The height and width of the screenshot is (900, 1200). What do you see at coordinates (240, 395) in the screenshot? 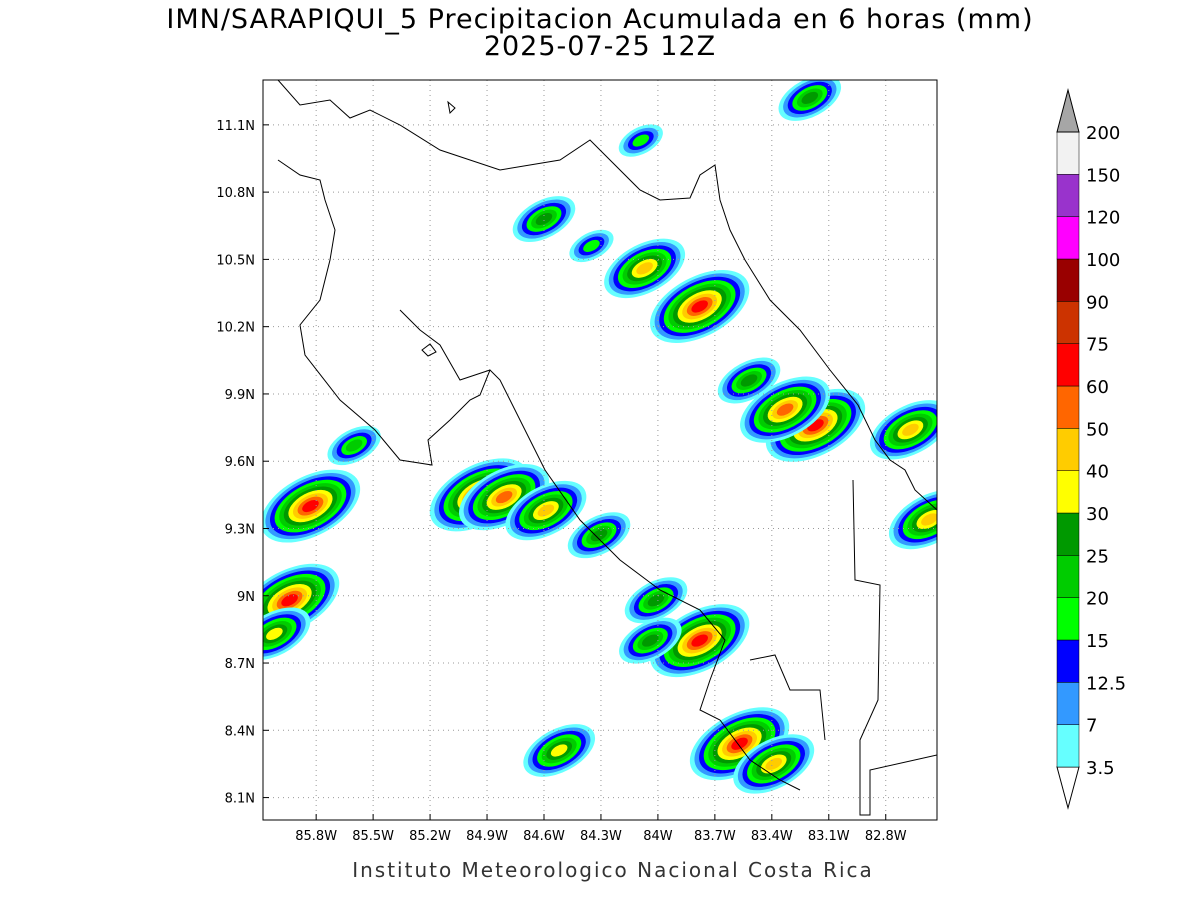
I see `lat-tick-label: 9.9N` at bounding box center [240, 395].